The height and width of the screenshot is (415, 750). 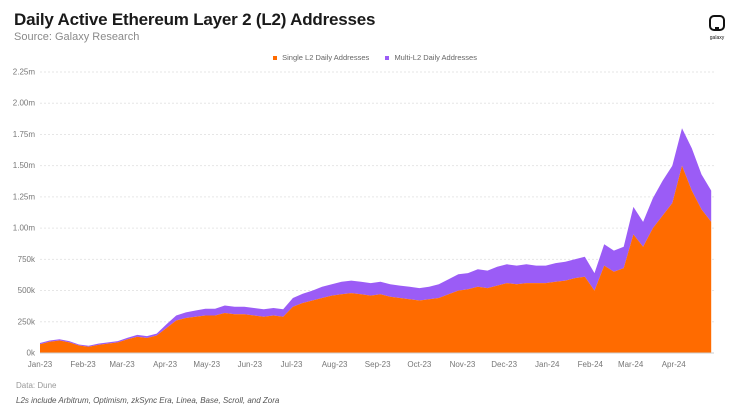 I want to click on x-tick-label: Mar-24, so click(x=631, y=364).